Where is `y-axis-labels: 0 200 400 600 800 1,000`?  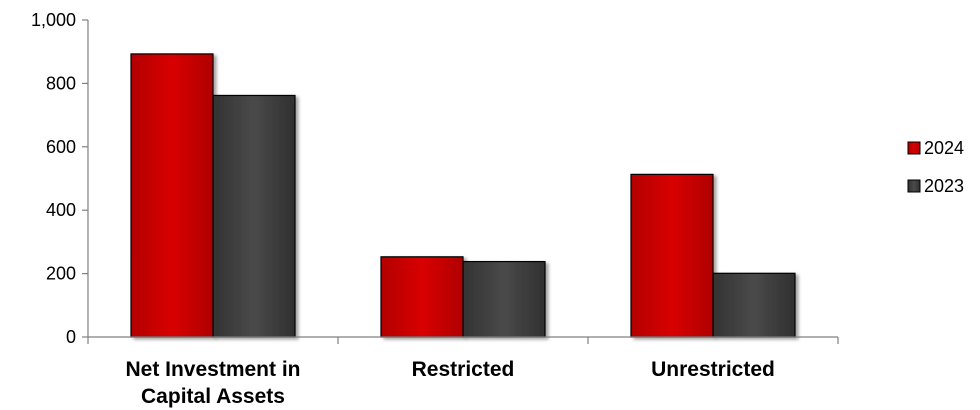 y-axis-labels: 0 200 400 600 800 1,000 is located at coordinates (53, 178).